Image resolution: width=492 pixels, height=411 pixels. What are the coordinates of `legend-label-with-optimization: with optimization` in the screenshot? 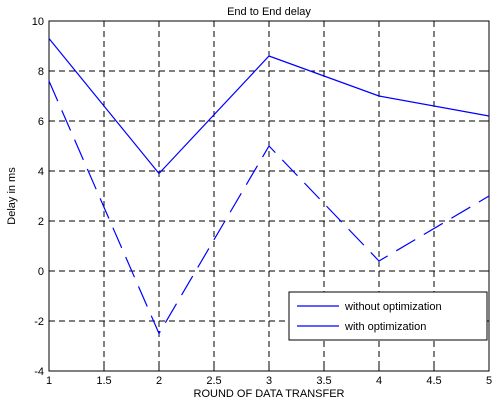 It's located at (385, 327).